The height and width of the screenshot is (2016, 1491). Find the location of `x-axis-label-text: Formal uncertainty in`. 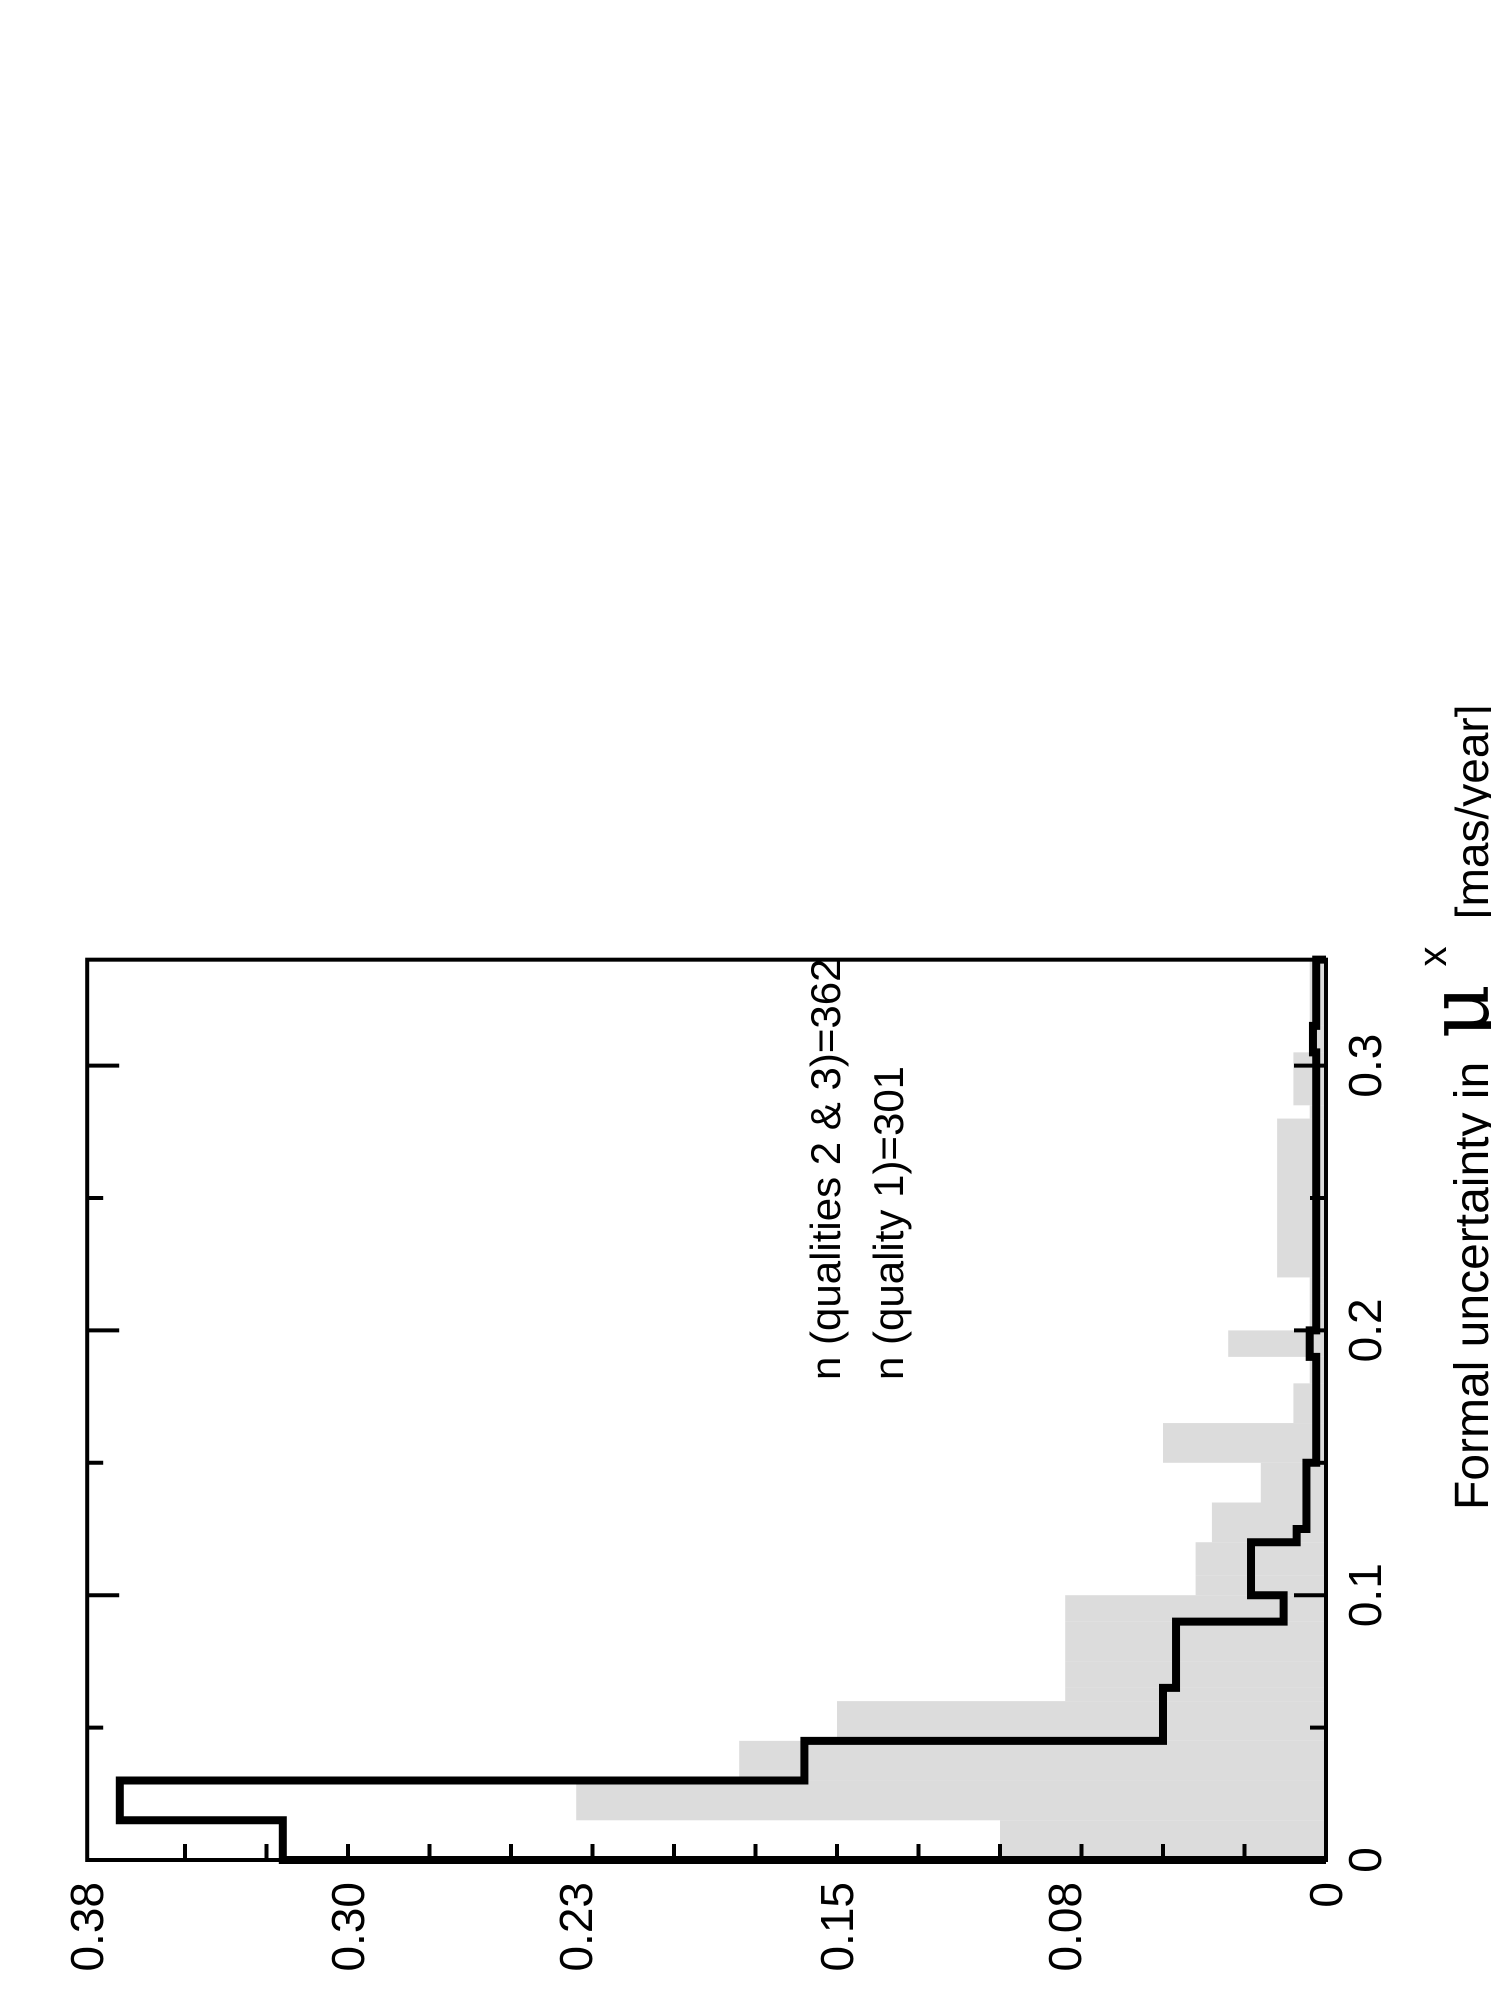

x-axis-label-text: Formal uncertainty in is located at coordinates (1468, 1286).